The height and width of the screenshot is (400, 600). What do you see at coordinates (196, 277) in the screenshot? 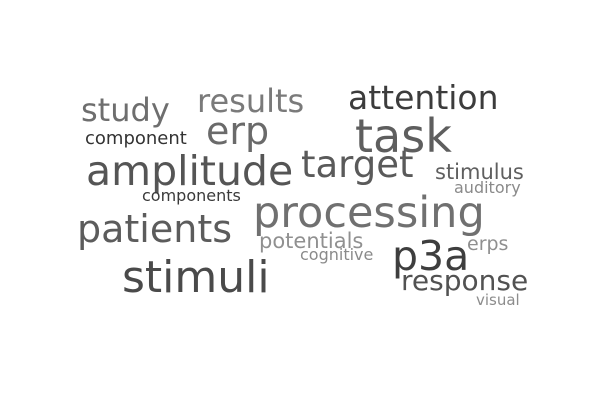
I see `word-stimuli: stimuli` at bounding box center [196, 277].